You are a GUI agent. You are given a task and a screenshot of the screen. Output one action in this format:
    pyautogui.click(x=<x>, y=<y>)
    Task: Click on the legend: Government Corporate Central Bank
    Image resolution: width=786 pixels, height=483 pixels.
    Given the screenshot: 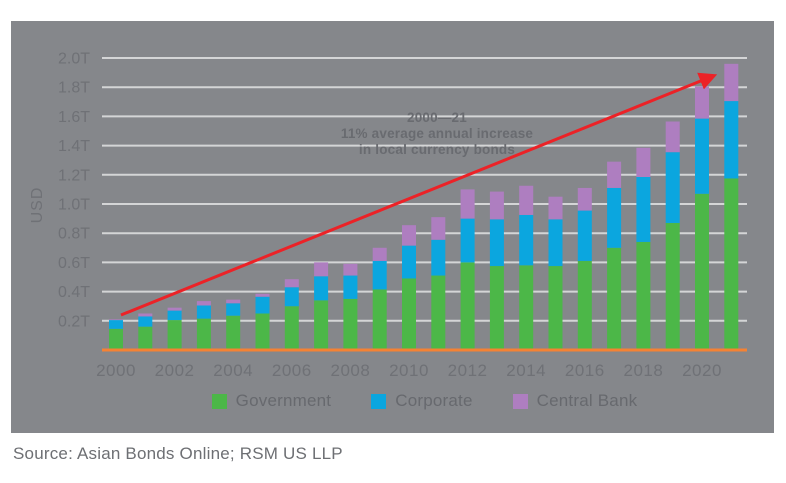 What is the action you would take?
    pyautogui.click(x=424, y=401)
    